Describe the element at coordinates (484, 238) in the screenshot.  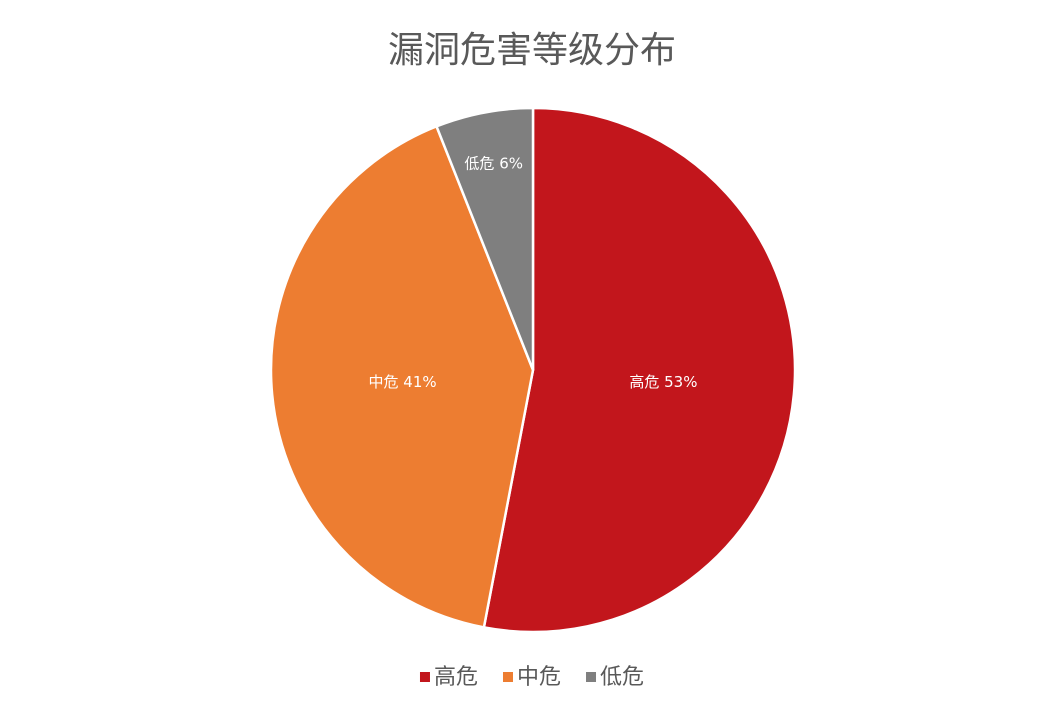
I see `pie-slice` at that location.